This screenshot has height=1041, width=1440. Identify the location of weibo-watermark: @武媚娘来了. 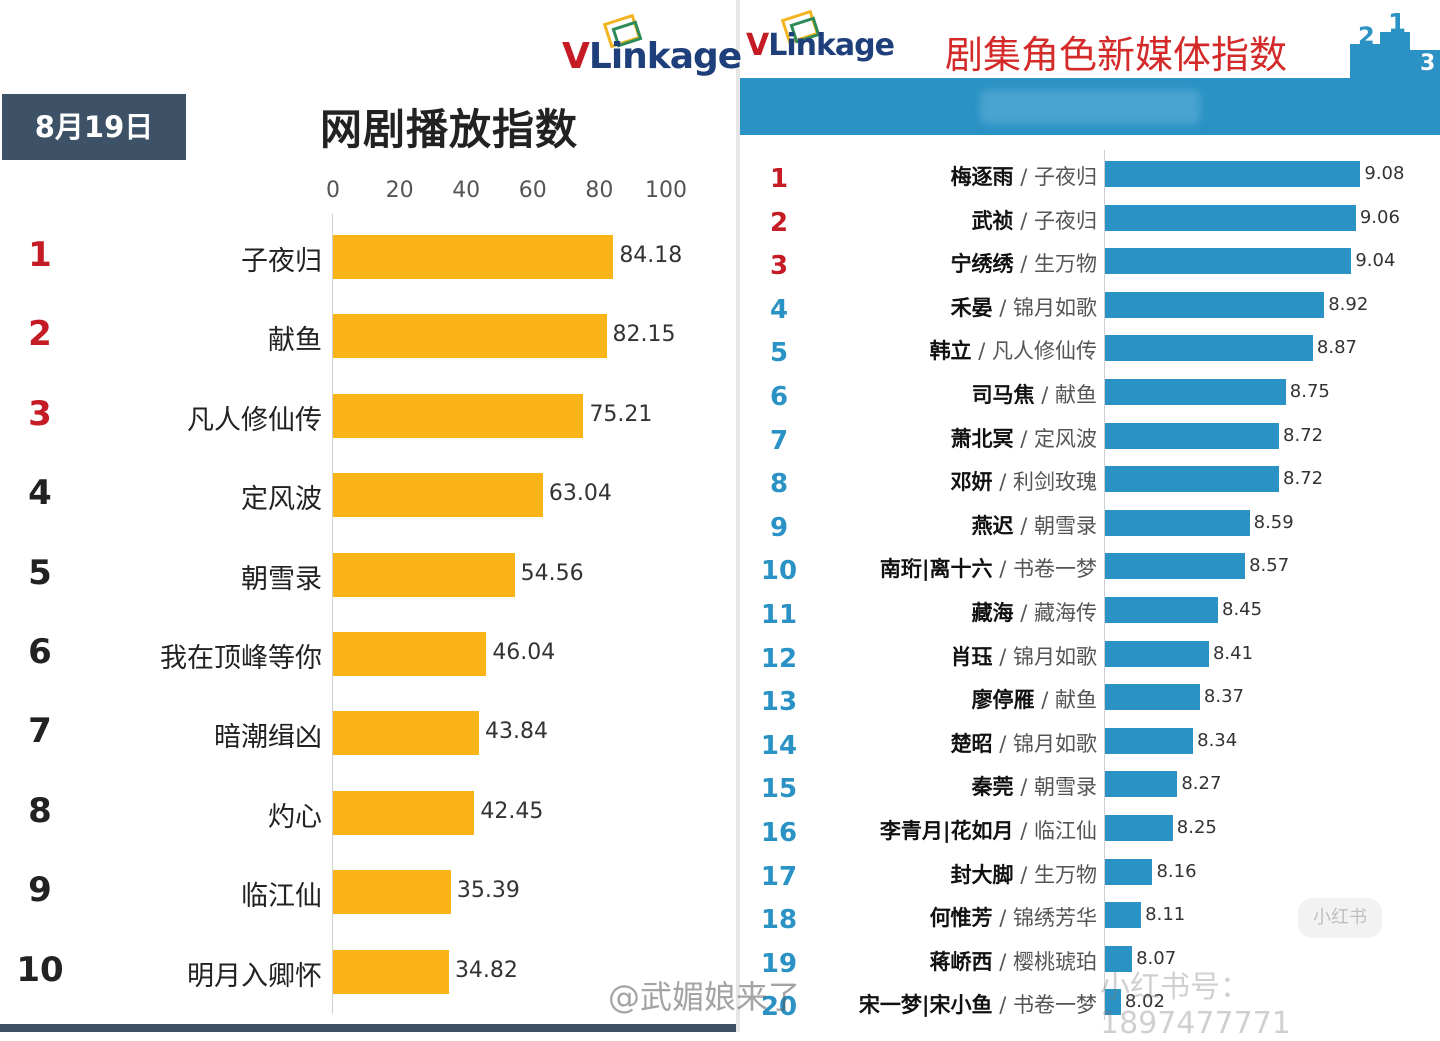
(704, 997).